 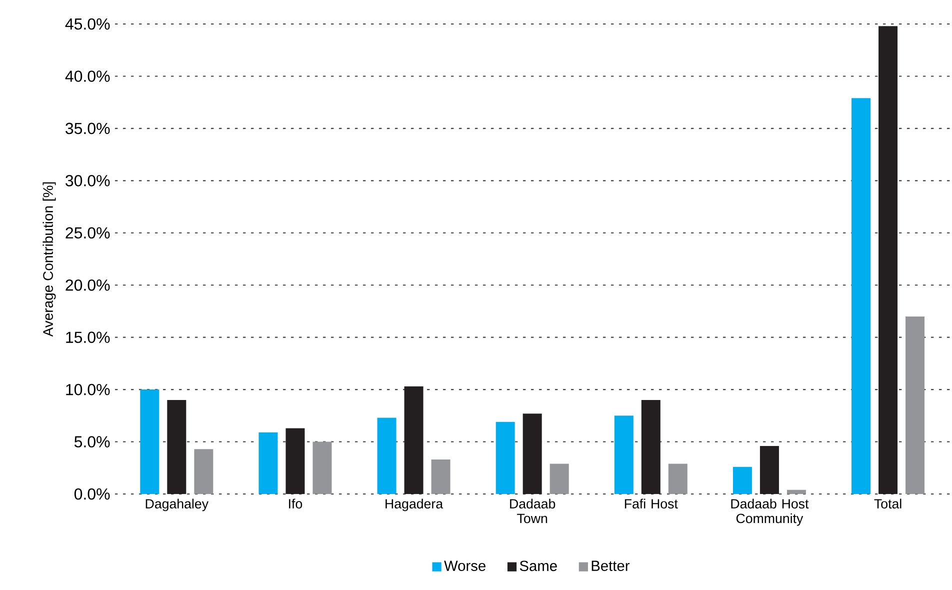 I want to click on legend-label: Same, so click(x=538, y=566).